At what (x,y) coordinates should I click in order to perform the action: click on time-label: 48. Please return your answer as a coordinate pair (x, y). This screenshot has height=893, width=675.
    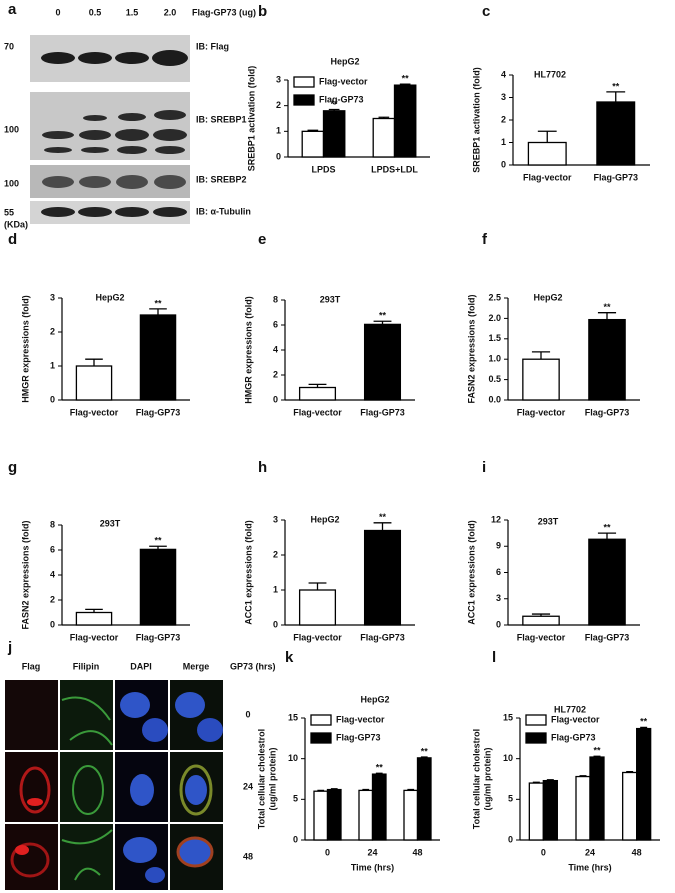
    Looking at the image, I should click on (248, 856).